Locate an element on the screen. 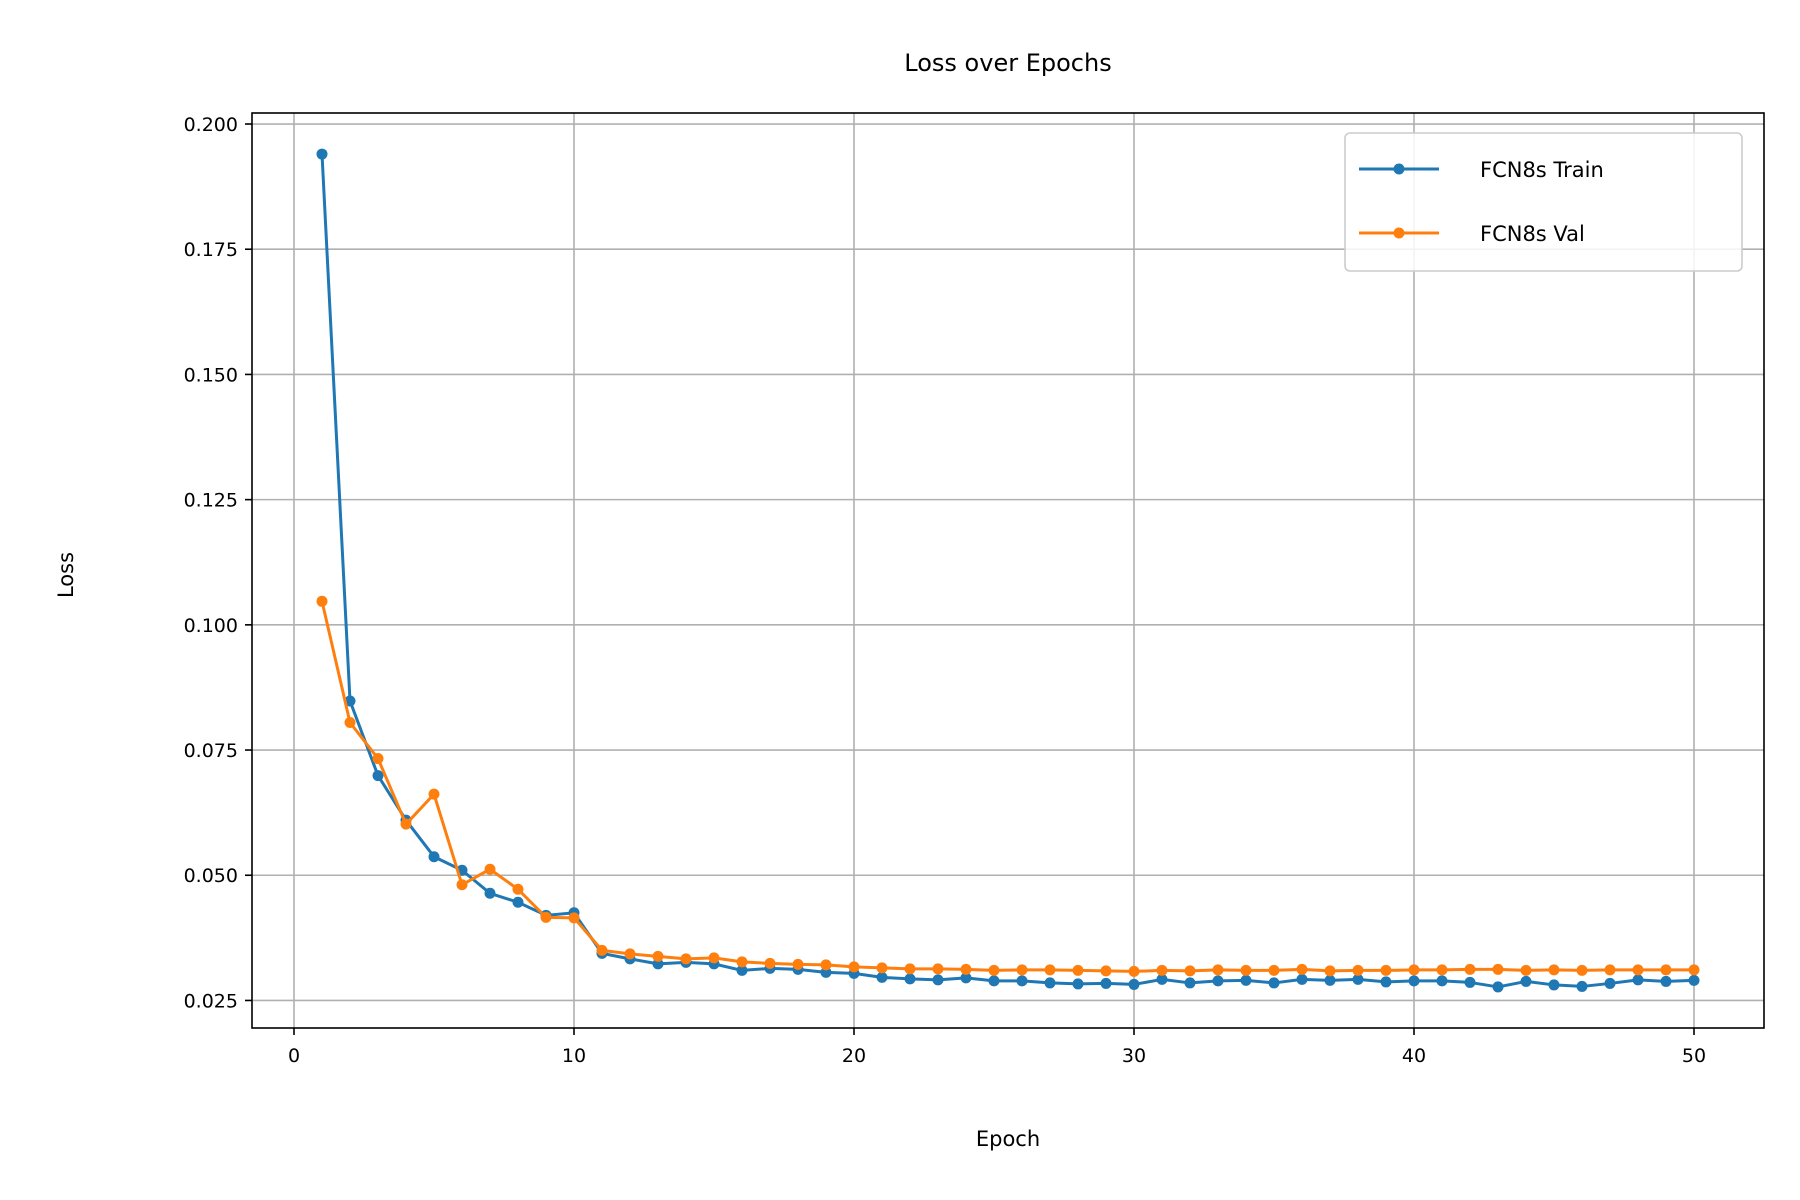  x-axis-label: Epoch is located at coordinates (1008, 1139).